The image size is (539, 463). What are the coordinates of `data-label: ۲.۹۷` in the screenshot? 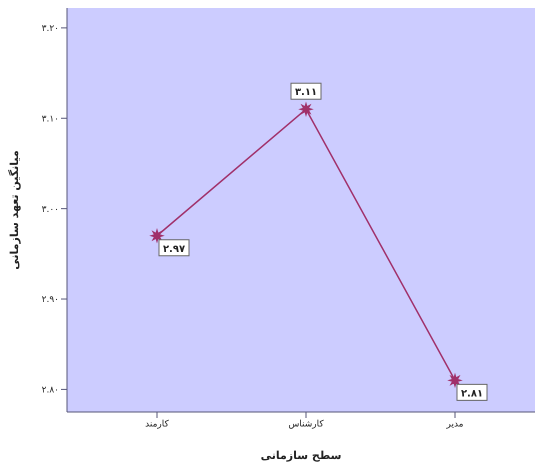 It's located at (174, 249).